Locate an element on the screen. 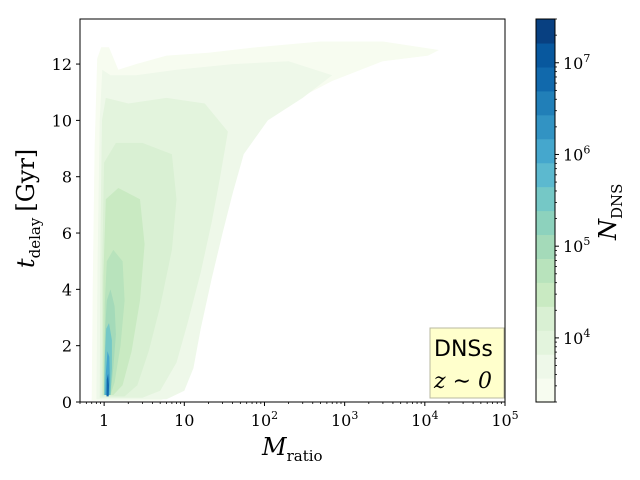 This screenshot has height=480, width=640. colorbar-label-main: N is located at coordinates (608, 229).